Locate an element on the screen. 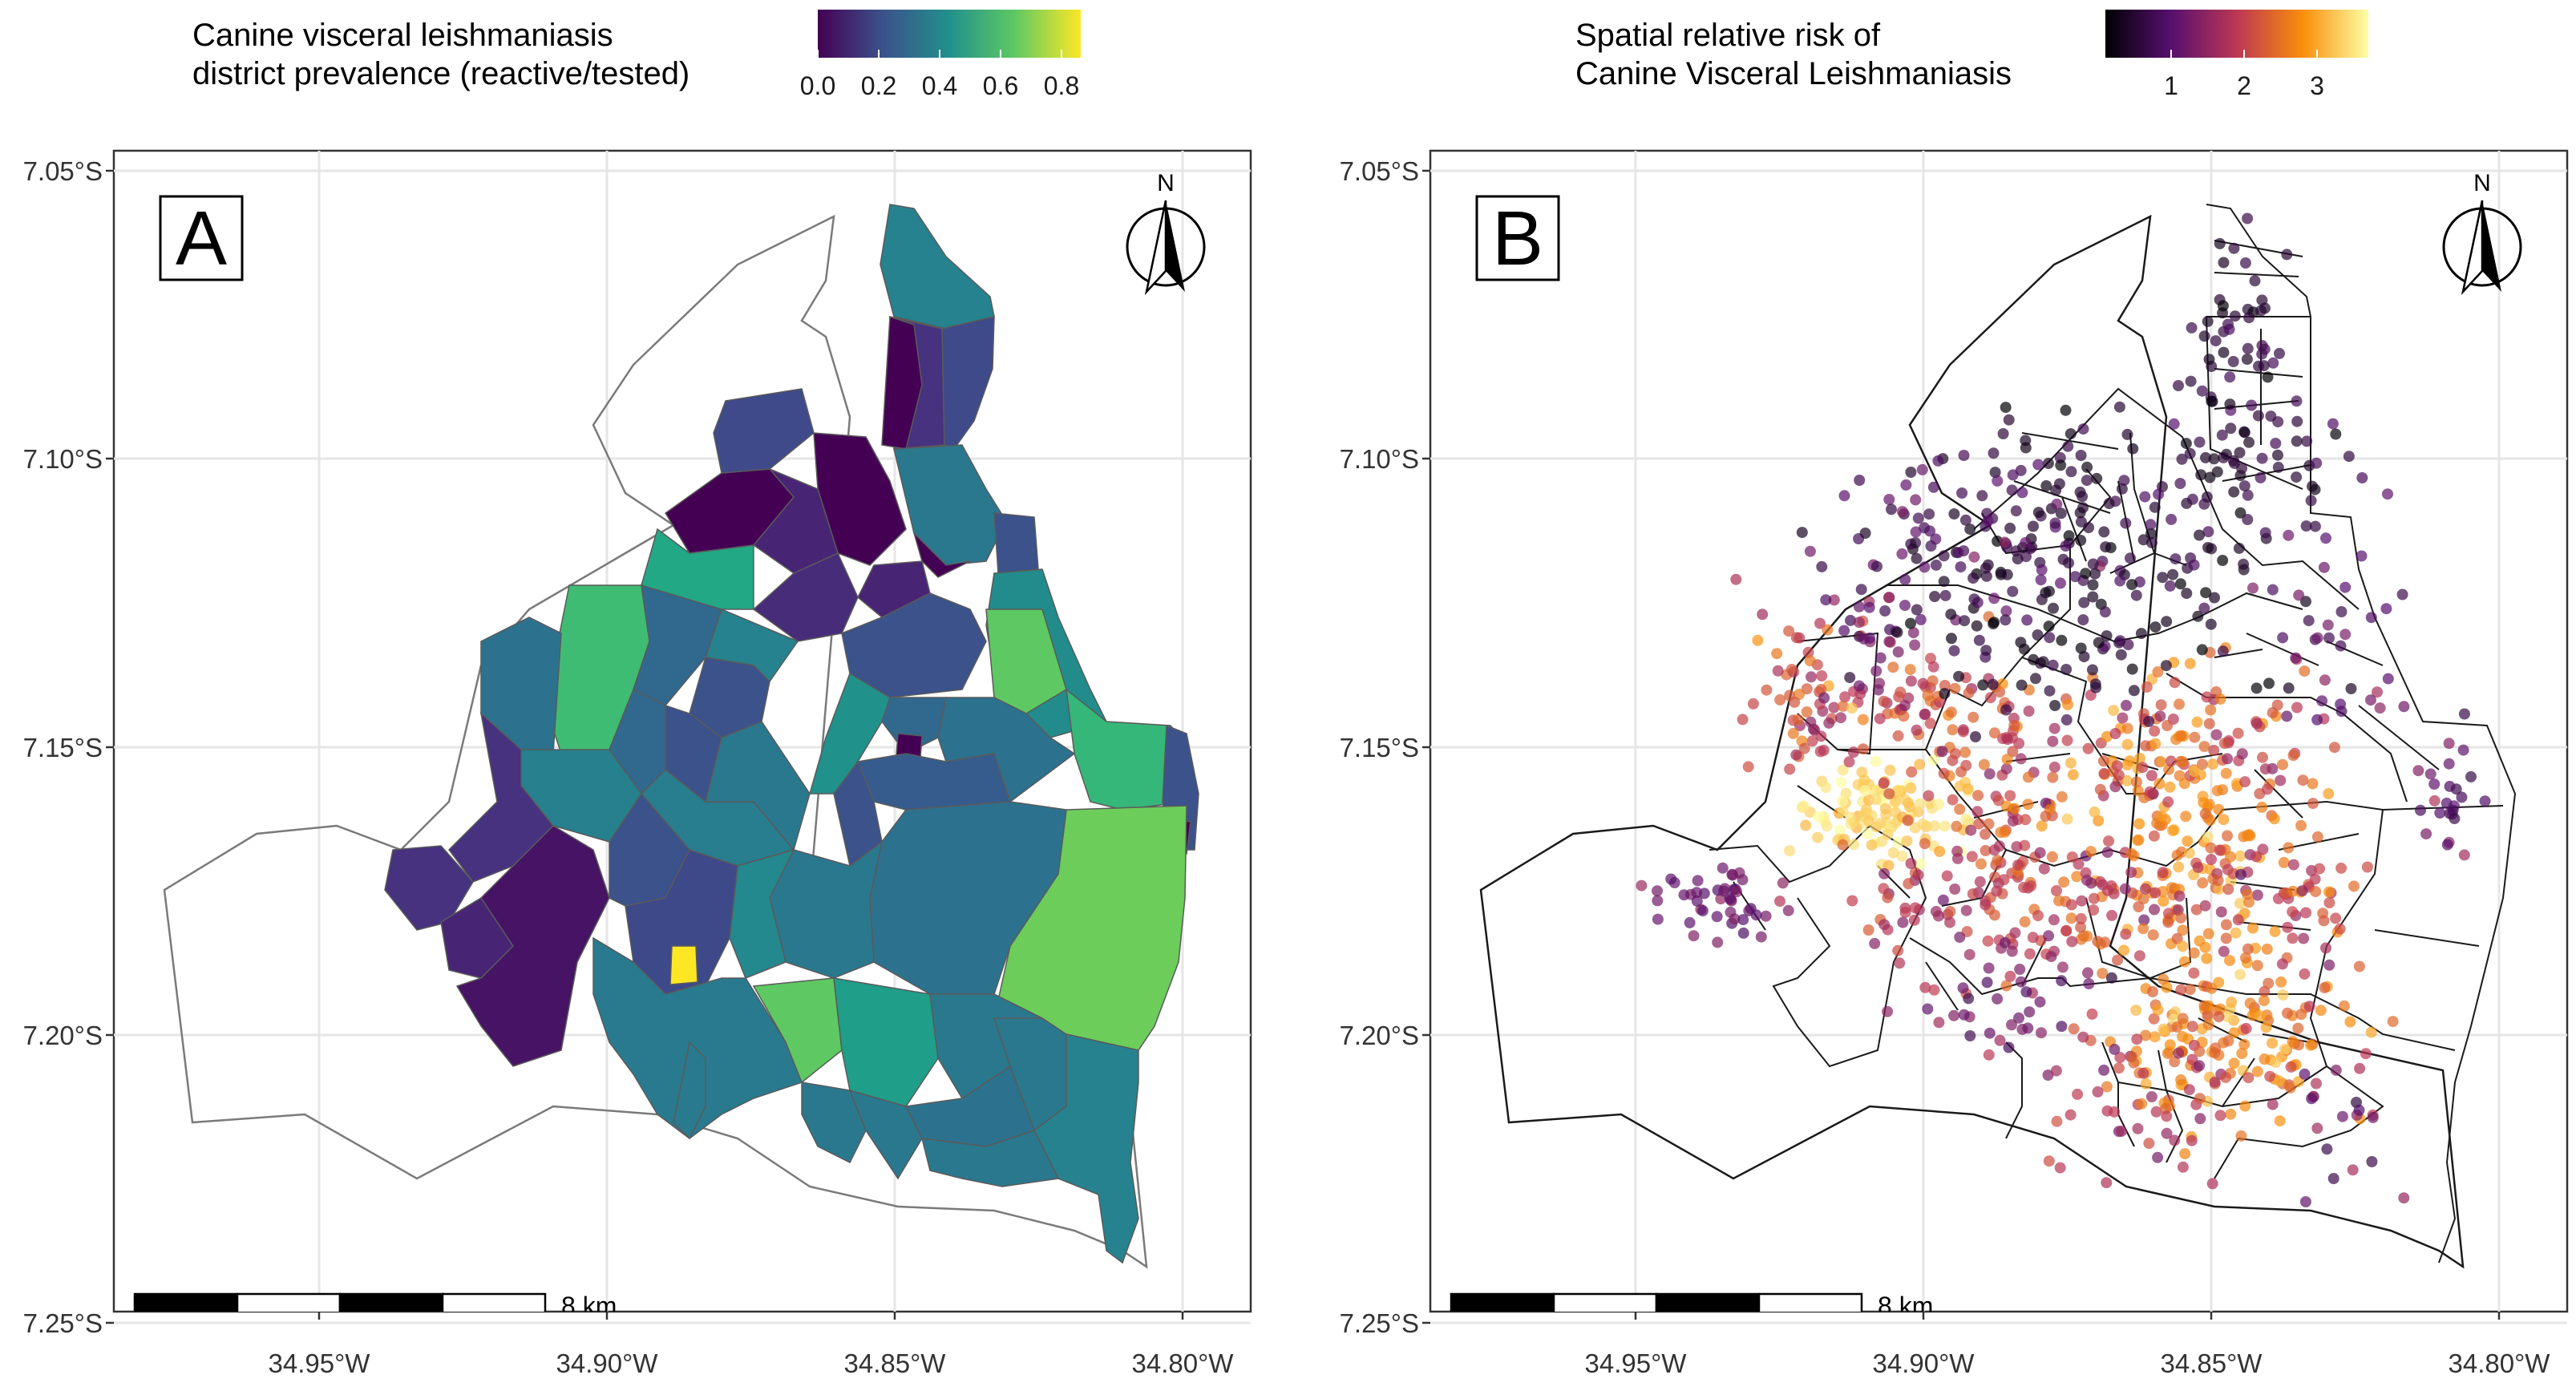 This screenshot has height=1399, width=2576. x-tick-label: 34.90°W is located at coordinates (1924, 1363).